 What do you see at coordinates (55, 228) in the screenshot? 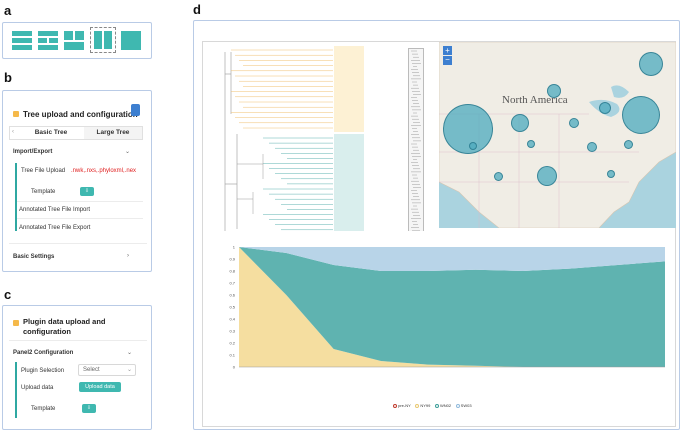
I see `annotated-export-label: Annotated Tree File Export` at bounding box center [55, 228].